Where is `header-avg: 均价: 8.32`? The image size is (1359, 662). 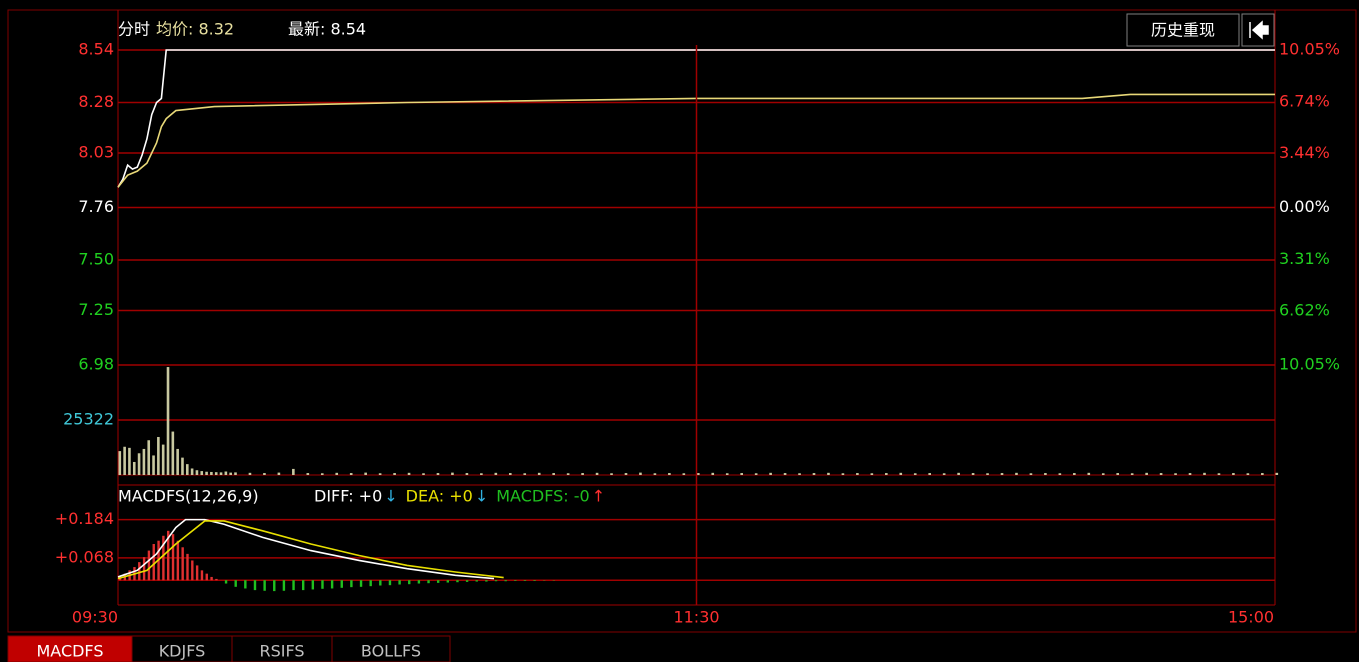
header-avg: 均价: 8.32 is located at coordinates (195, 29).